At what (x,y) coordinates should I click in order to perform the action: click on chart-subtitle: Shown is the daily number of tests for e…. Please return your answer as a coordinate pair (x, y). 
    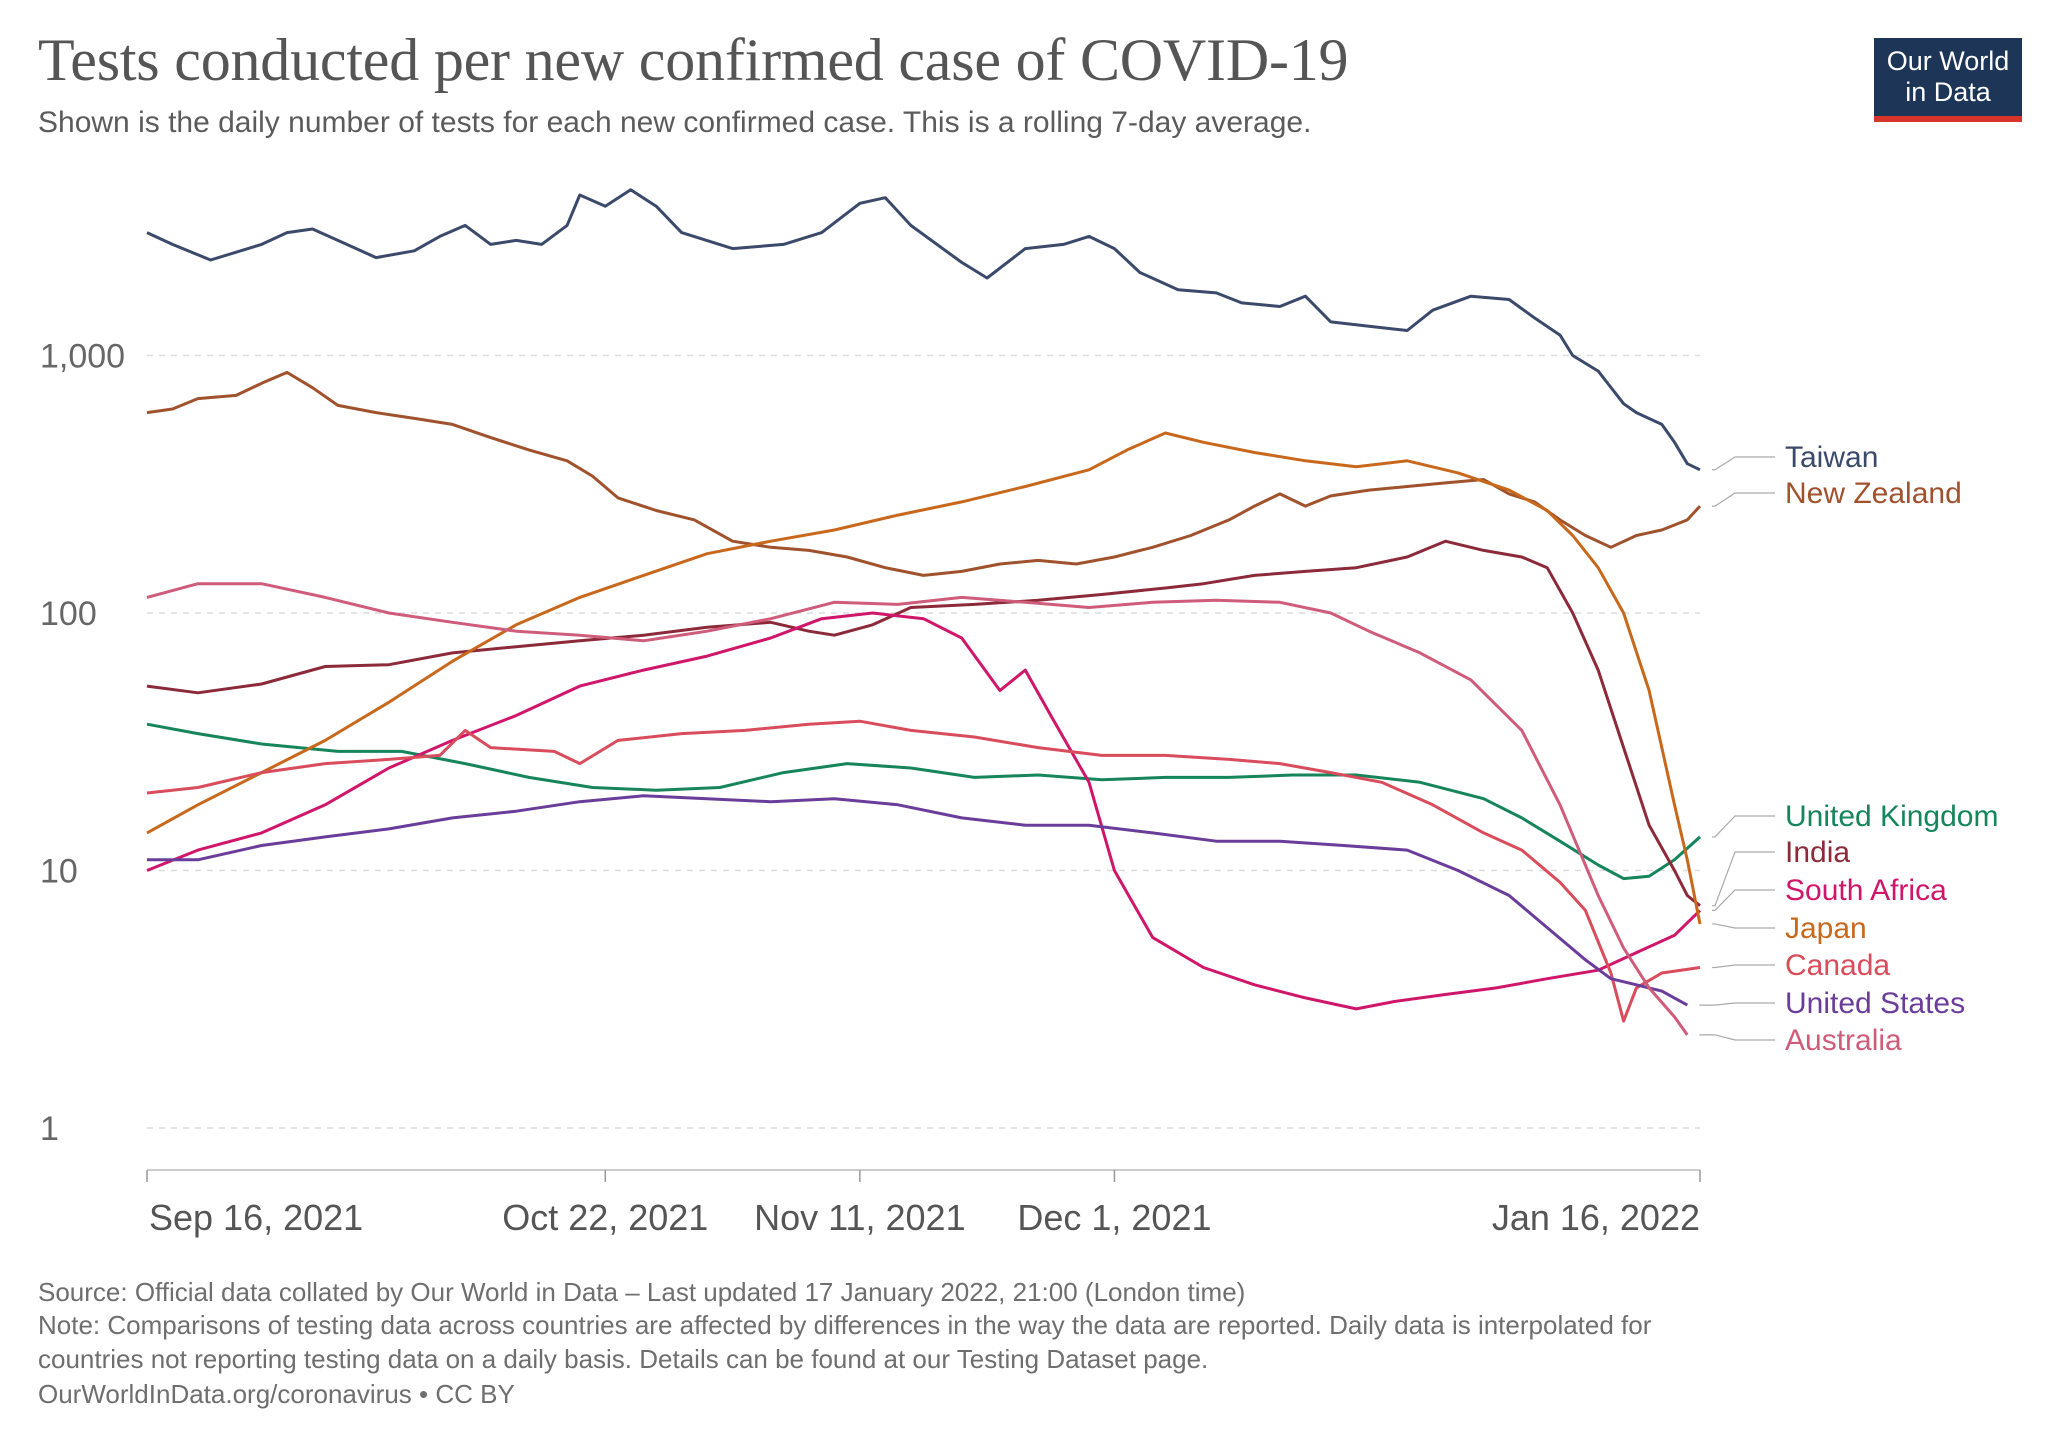
    Looking at the image, I should click on (675, 122).